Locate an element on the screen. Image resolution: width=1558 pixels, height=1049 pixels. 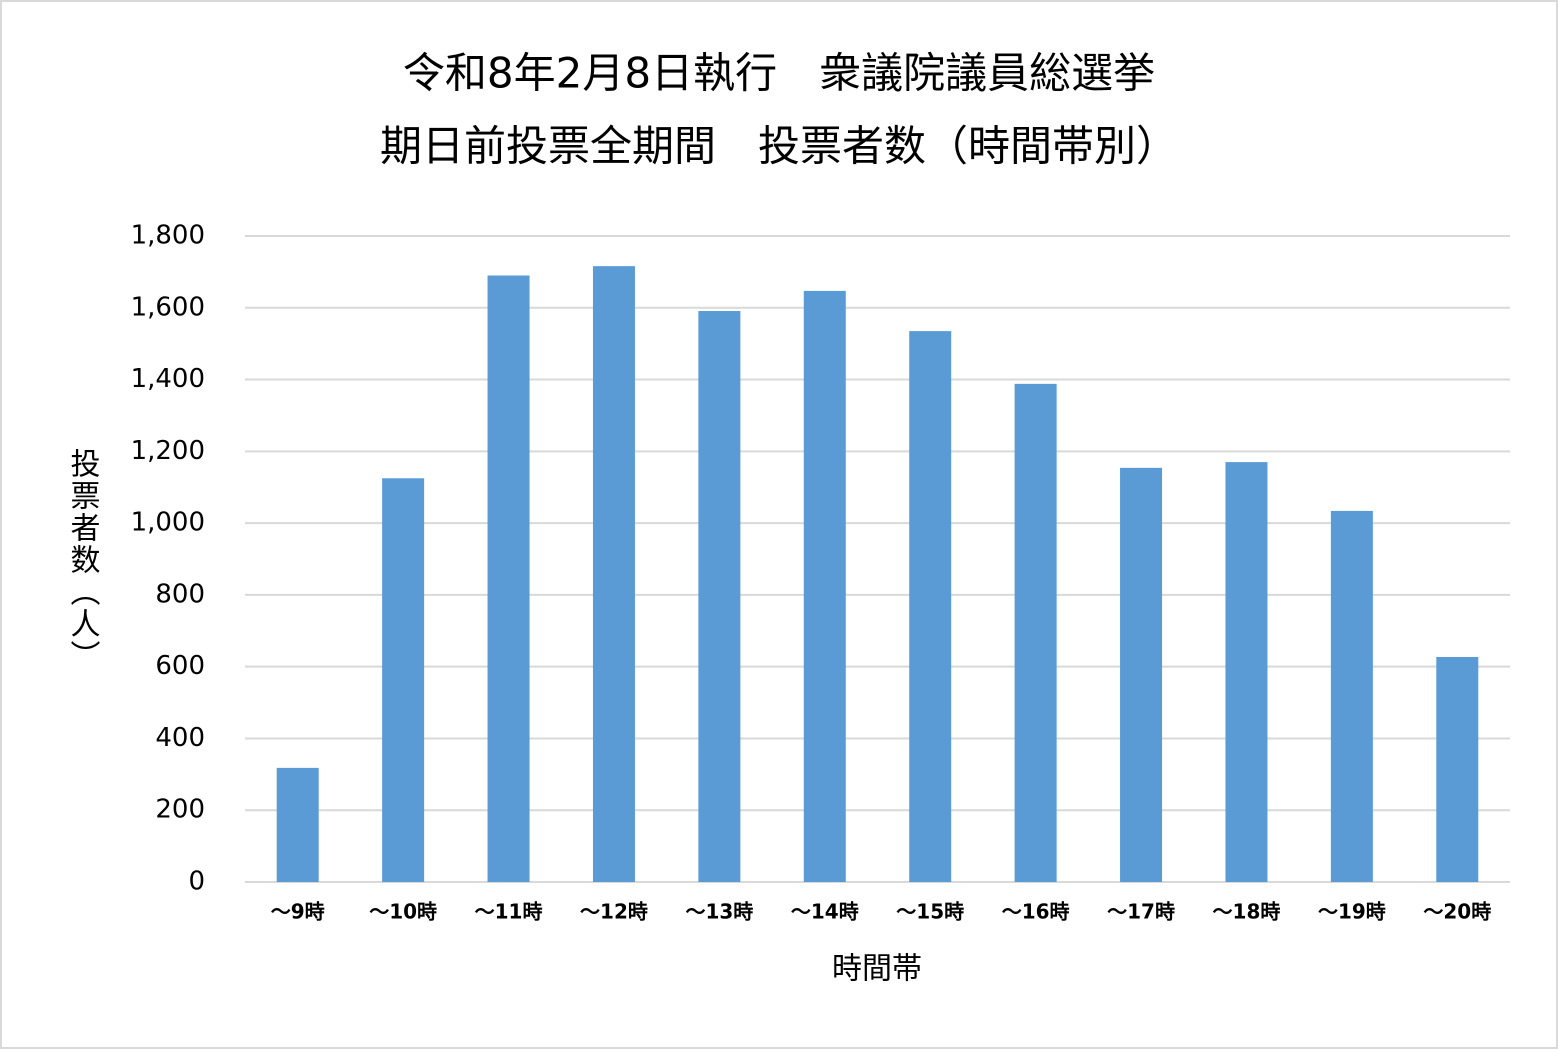
y-tick-label: 800 is located at coordinates (180, 594).